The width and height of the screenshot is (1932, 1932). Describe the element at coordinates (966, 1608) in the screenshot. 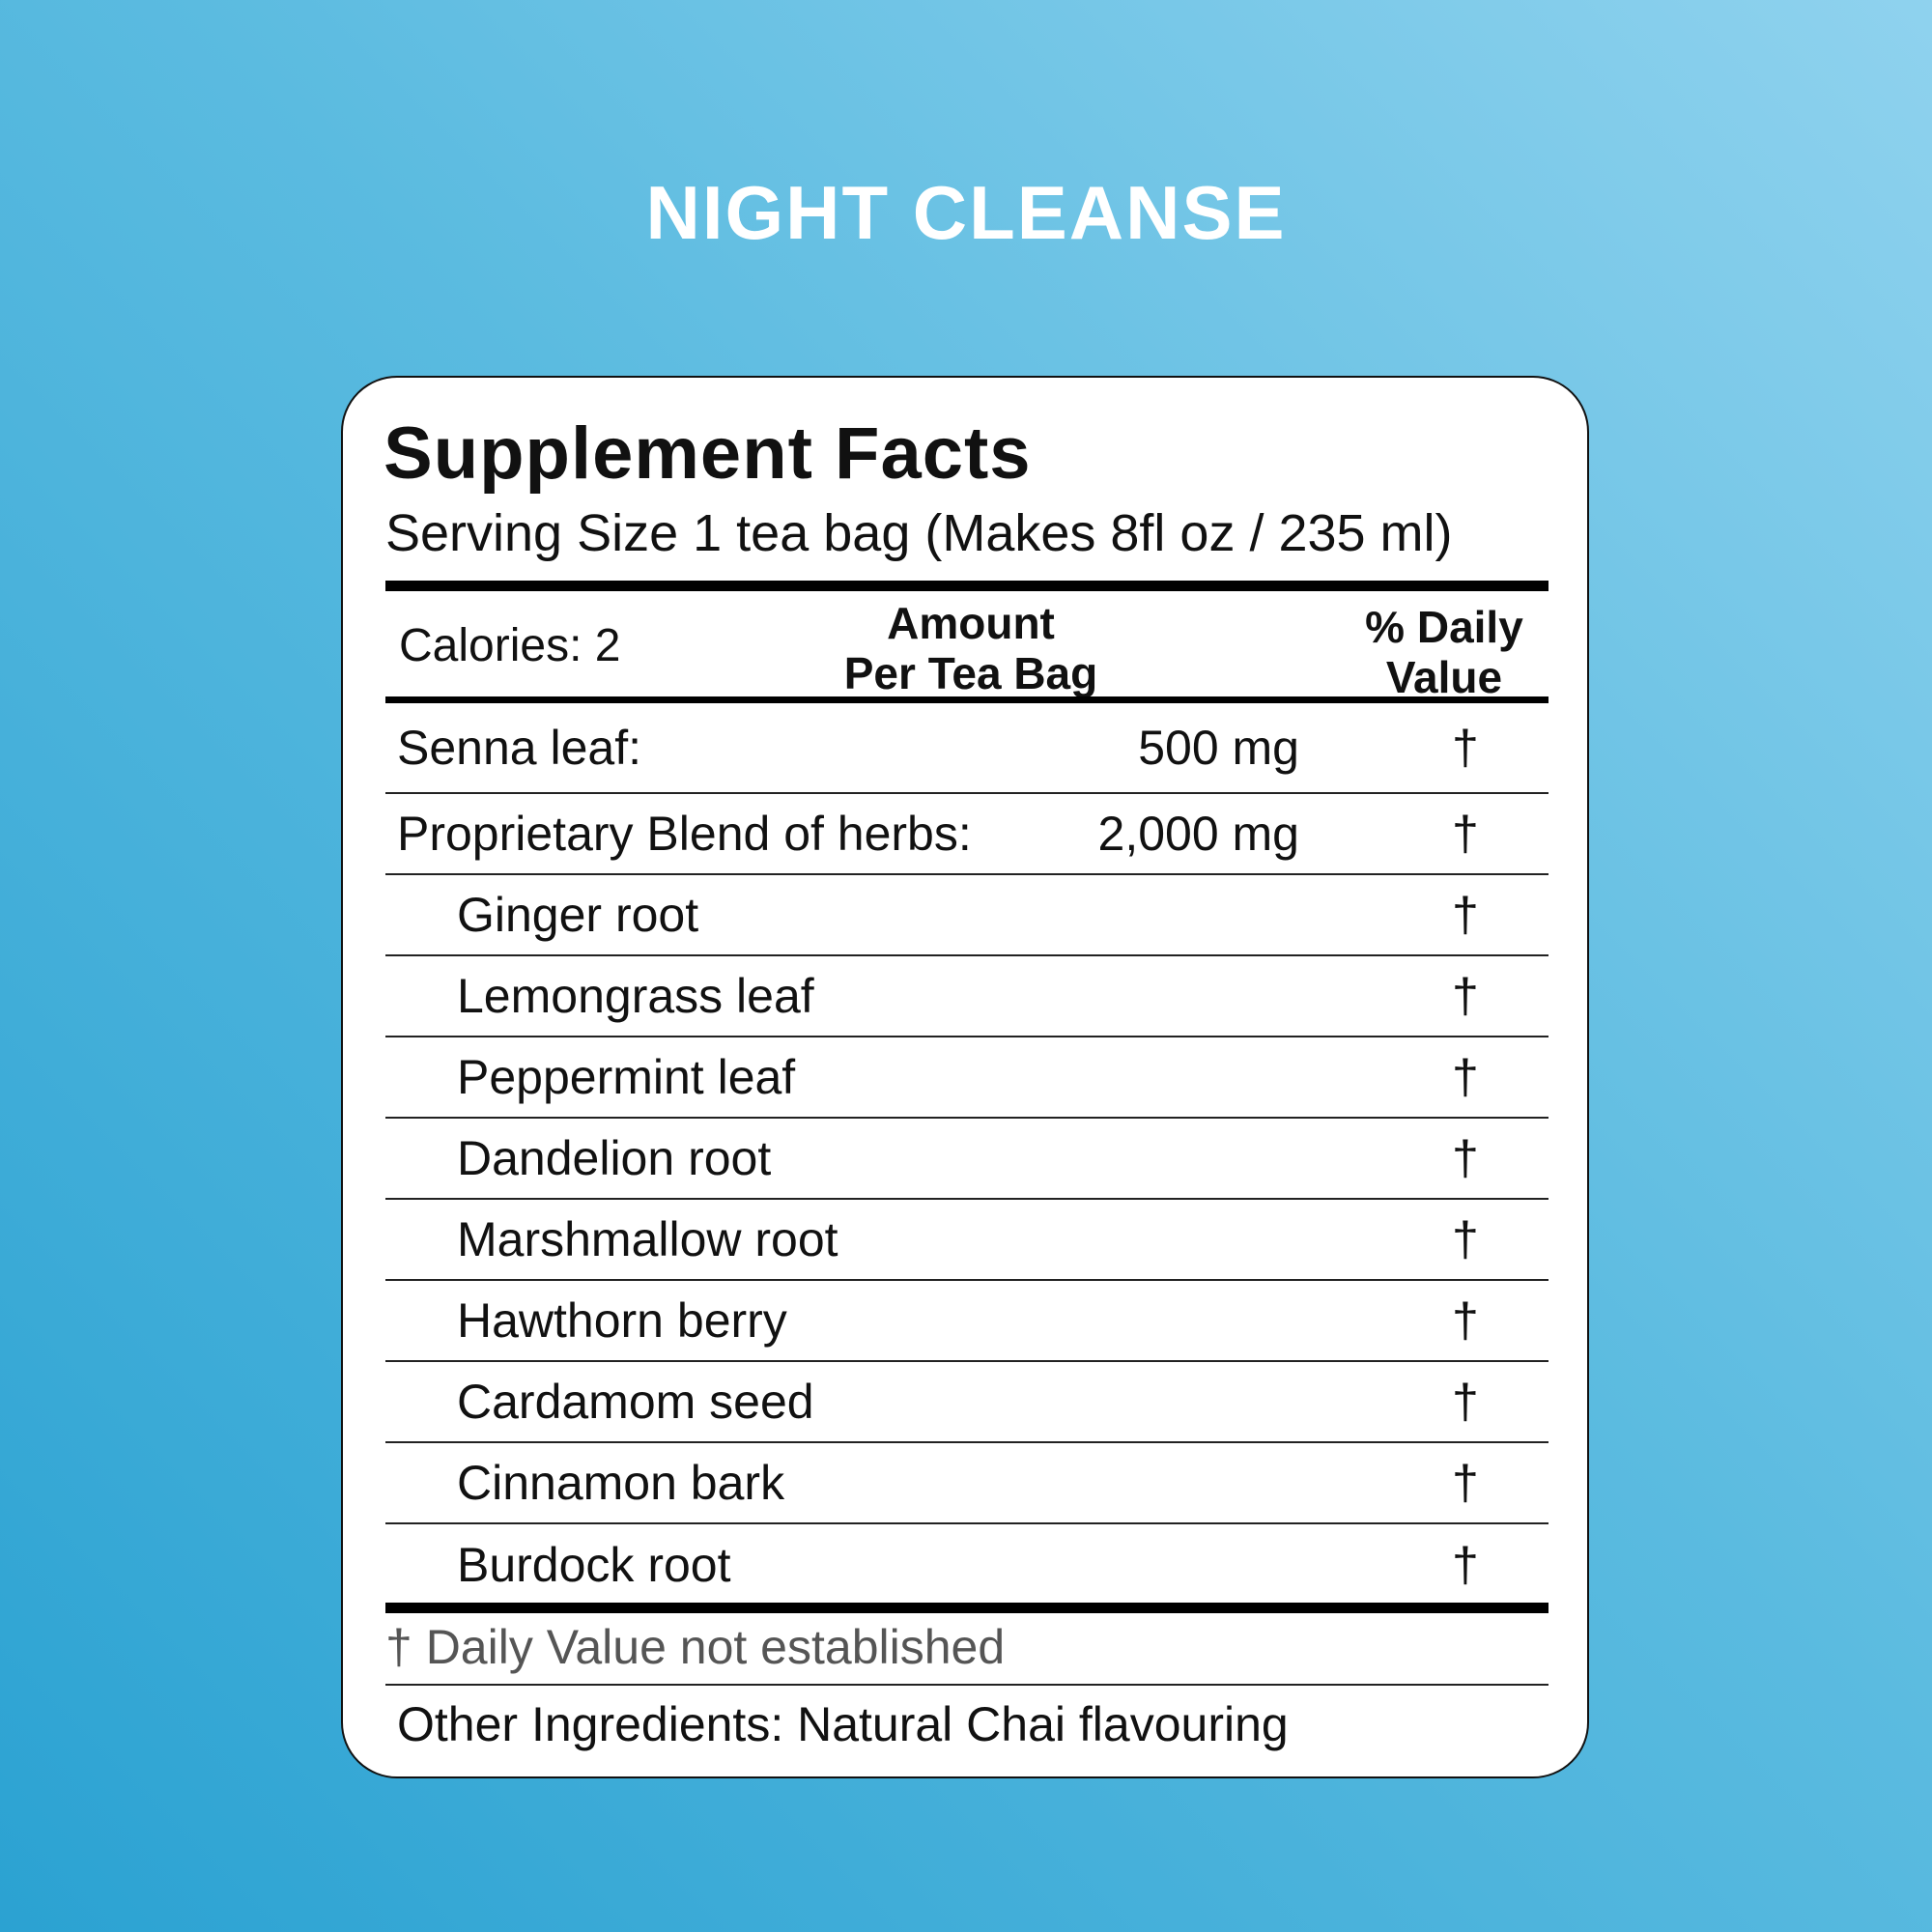

I see `bottom-thick-divider` at that location.